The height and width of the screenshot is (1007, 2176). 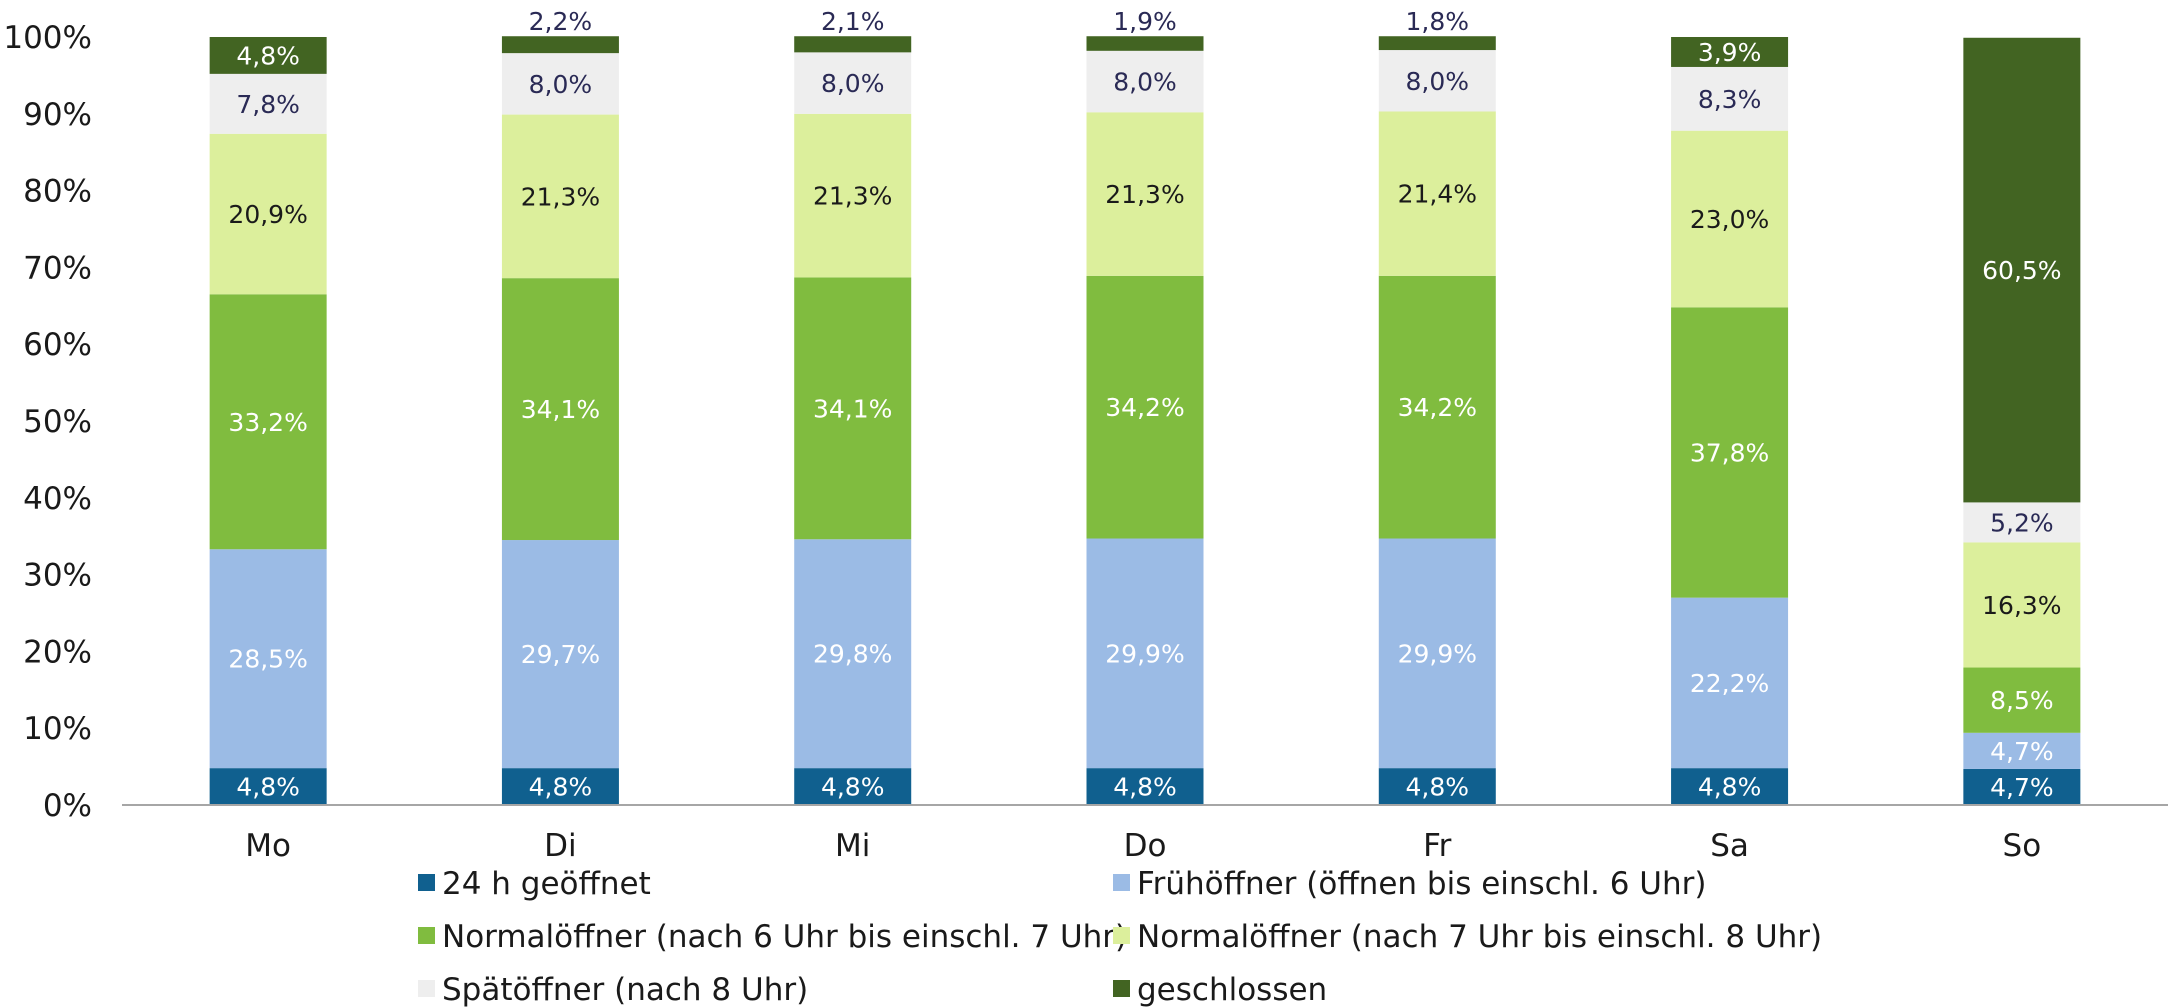 What do you see at coordinates (1145, 846) in the screenshot?
I see `x-category-label: Do` at bounding box center [1145, 846].